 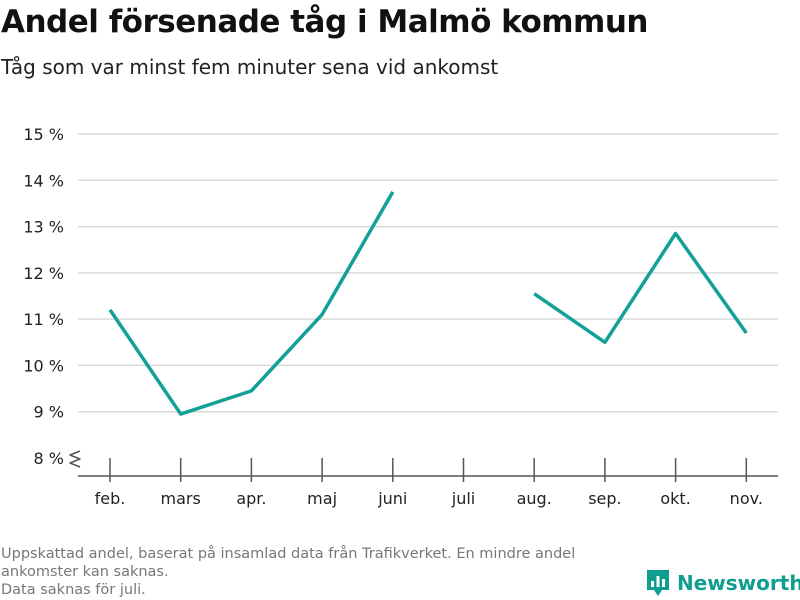 I want to click on x-tick-label: juli, so click(x=463, y=498).